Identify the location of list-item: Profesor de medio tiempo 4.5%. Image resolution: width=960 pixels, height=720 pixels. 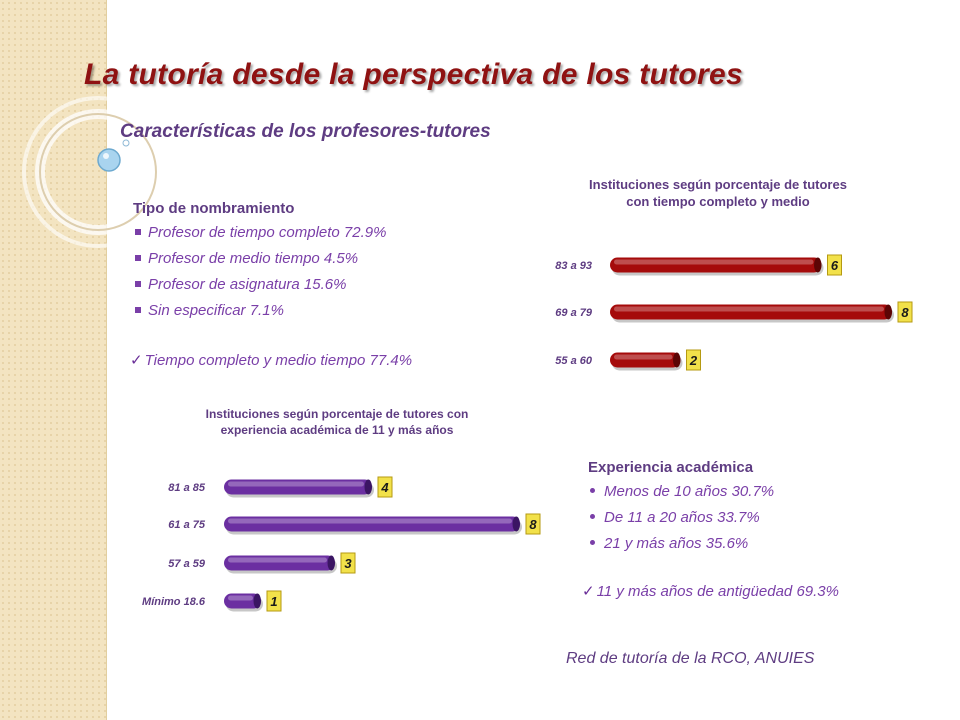
(259, 262).